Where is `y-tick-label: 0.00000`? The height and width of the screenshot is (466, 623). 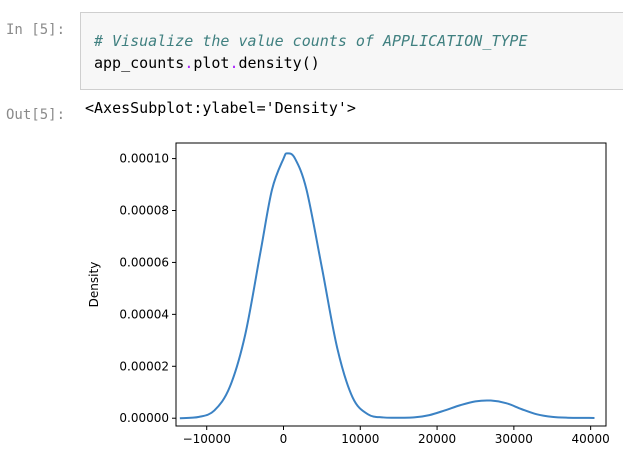 y-tick-label: 0.00000 is located at coordinates (144, 418).